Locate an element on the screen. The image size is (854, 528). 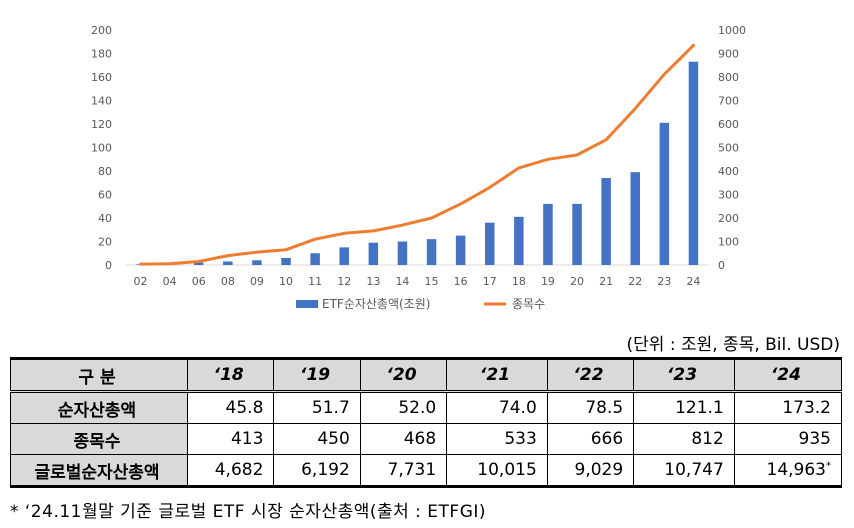
table-cell: 14,963* is located at coordinates (788, 471).